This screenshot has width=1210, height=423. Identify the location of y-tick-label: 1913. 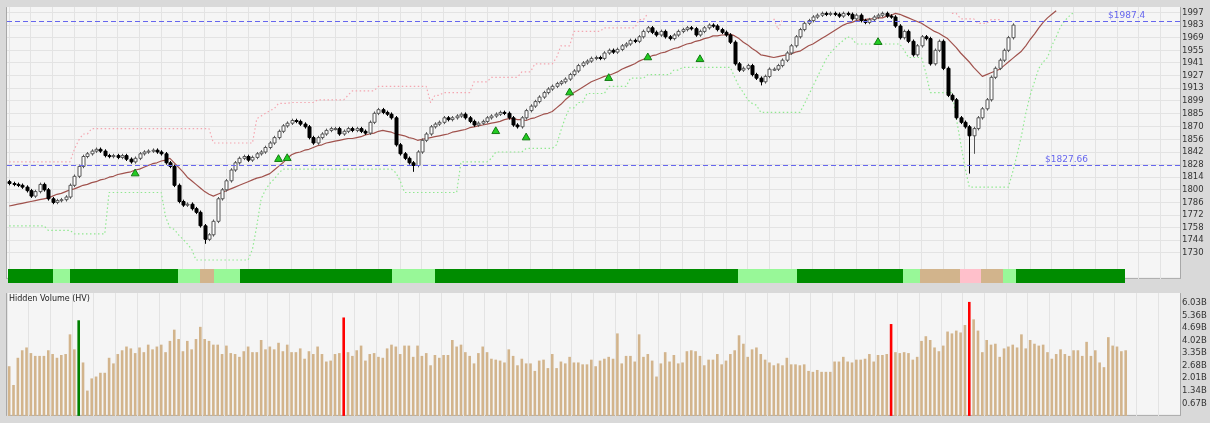
(1193, 87).